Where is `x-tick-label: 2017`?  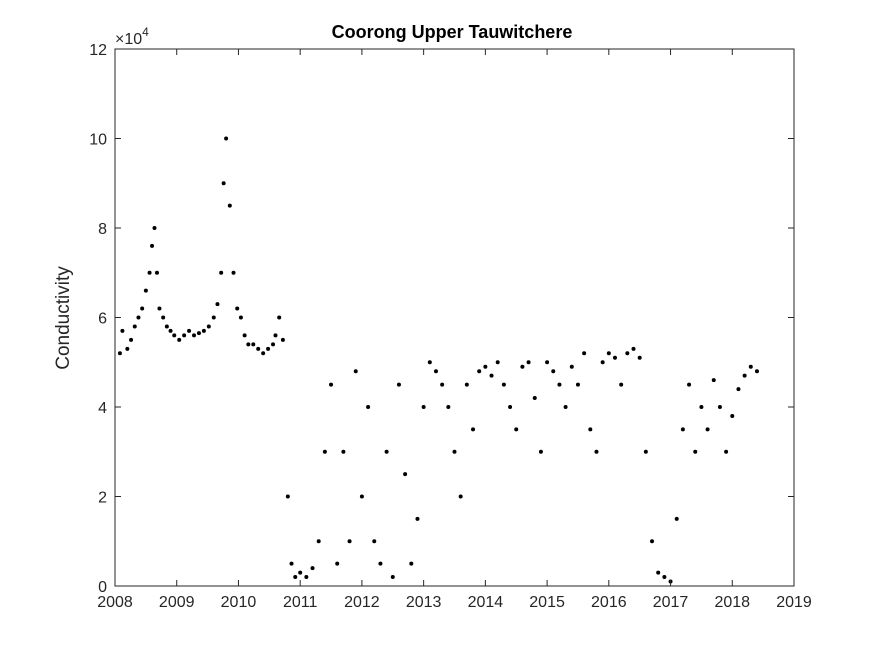 x-tick-label: 2017 is located at coordinates (671, 602).